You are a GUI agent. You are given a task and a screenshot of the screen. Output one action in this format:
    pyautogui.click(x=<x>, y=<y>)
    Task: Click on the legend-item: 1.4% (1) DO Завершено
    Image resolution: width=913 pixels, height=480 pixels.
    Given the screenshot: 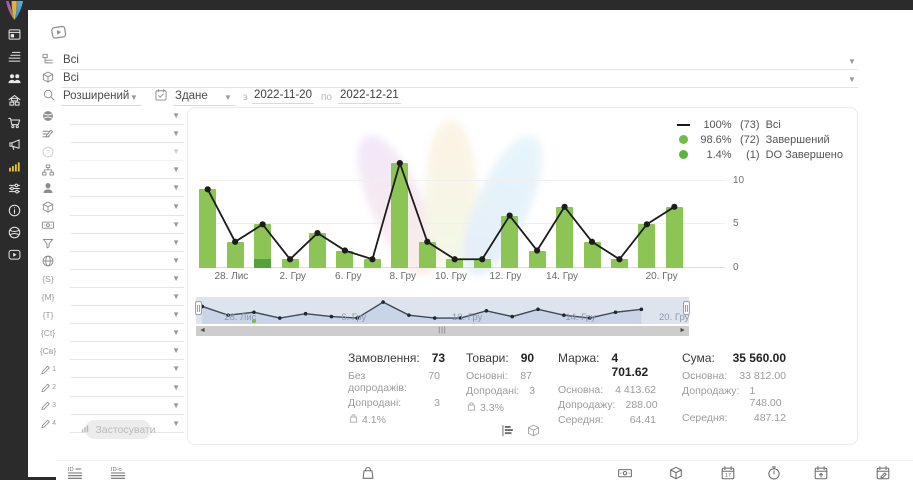 What is the action you would take?
    pyautogui.click(x=760, y=154)
    